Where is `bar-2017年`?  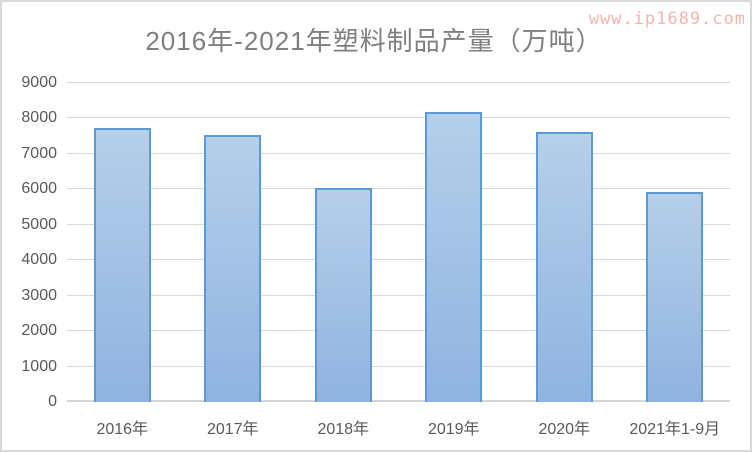 bar-2017年 is located at coordinates (233, 268).